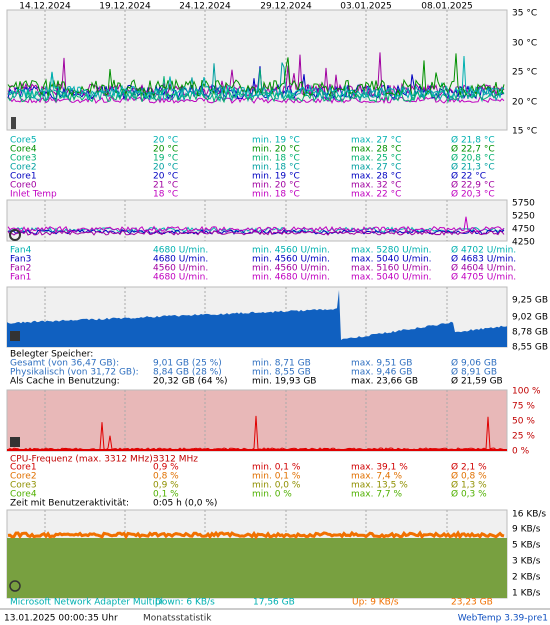  Describe the element at coordinates (523, 230) in the screenshot. I see `y-axis-label: 4750` at that location.